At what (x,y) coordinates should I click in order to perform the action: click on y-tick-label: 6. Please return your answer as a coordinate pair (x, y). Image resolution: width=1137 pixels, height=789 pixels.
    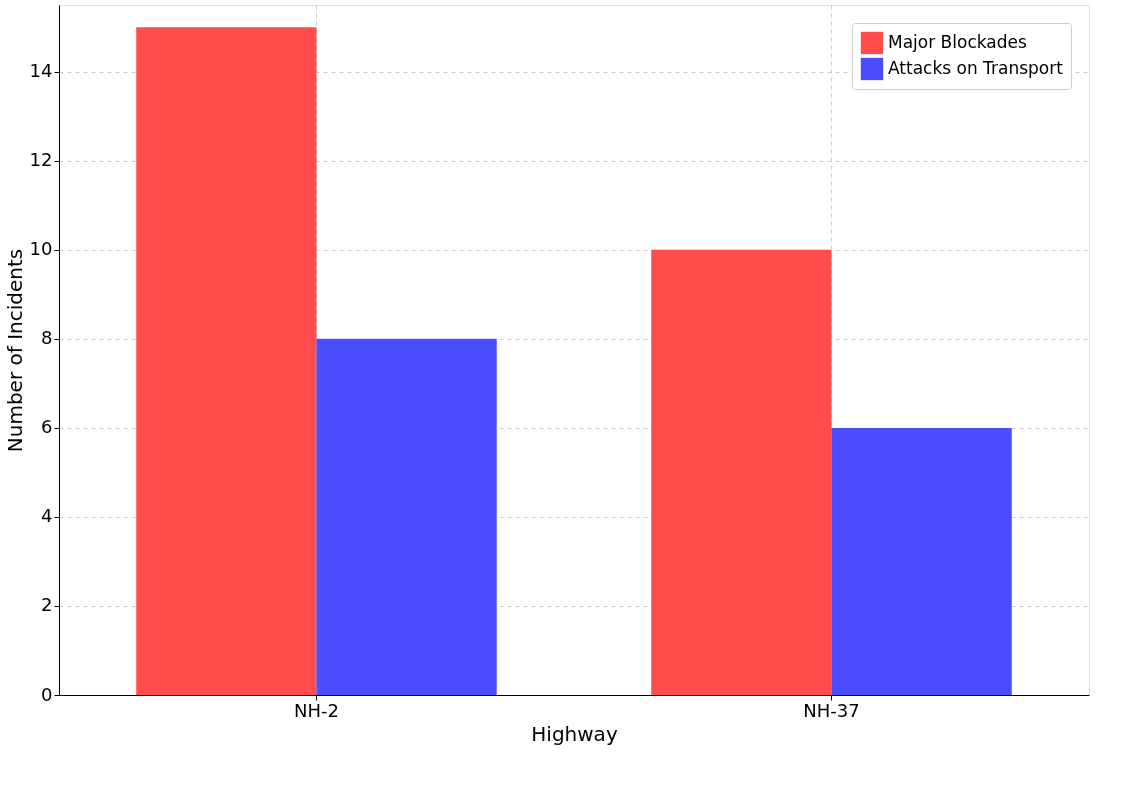
    Looking at the image, I should click on (47, 427).